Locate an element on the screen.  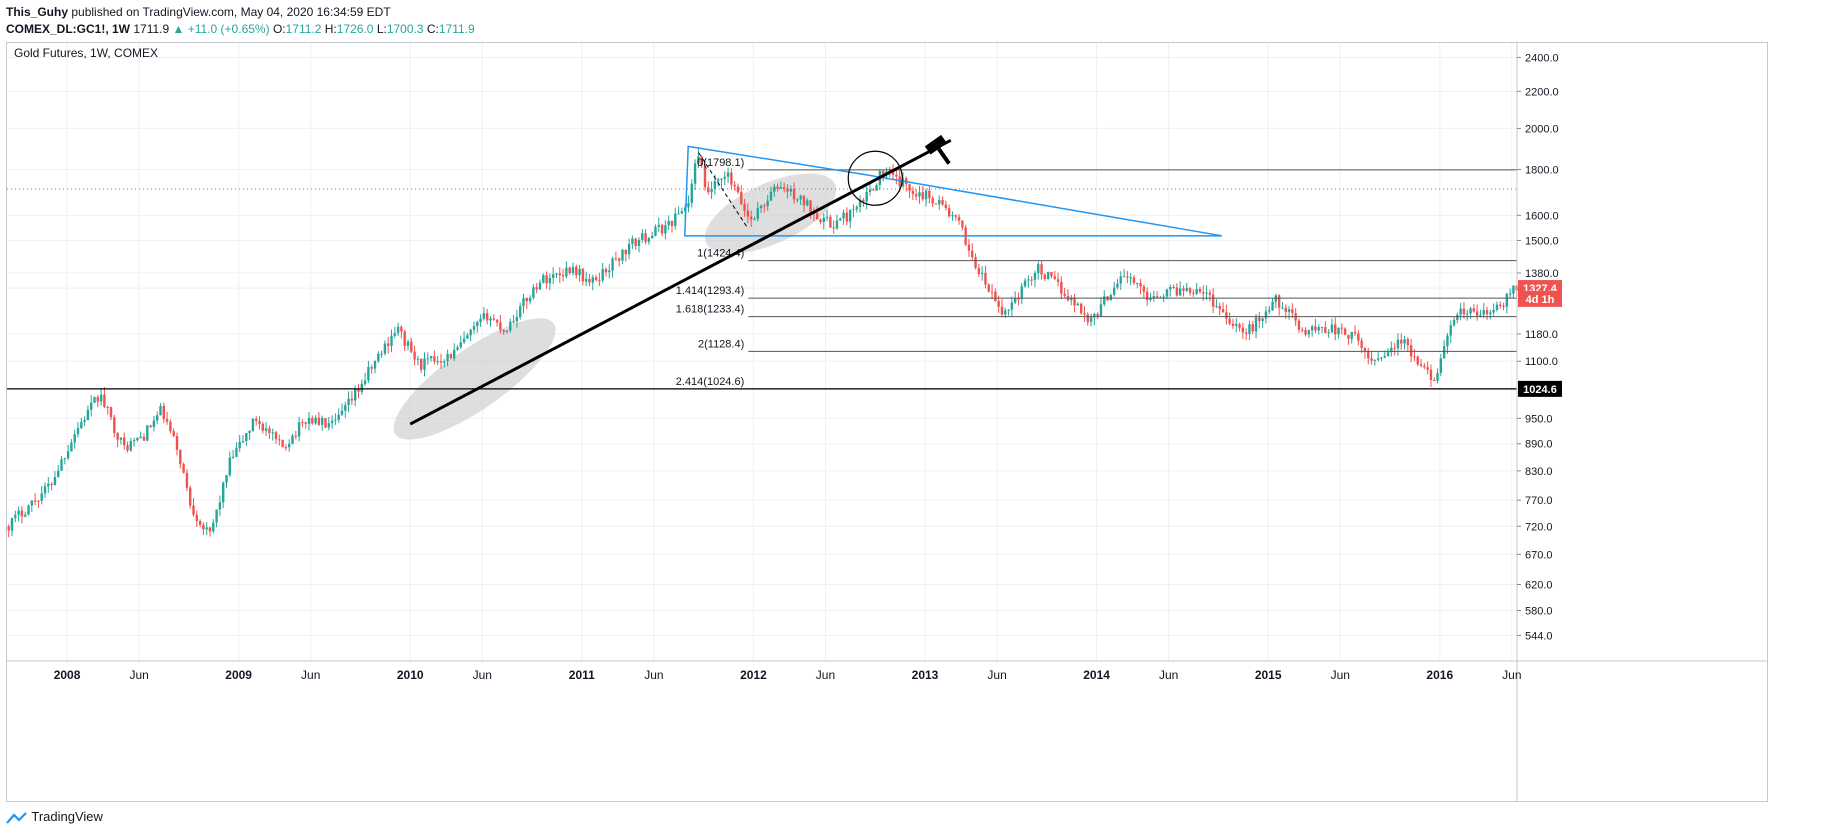
price-badge-bg is located at coordinates (1540, 388).